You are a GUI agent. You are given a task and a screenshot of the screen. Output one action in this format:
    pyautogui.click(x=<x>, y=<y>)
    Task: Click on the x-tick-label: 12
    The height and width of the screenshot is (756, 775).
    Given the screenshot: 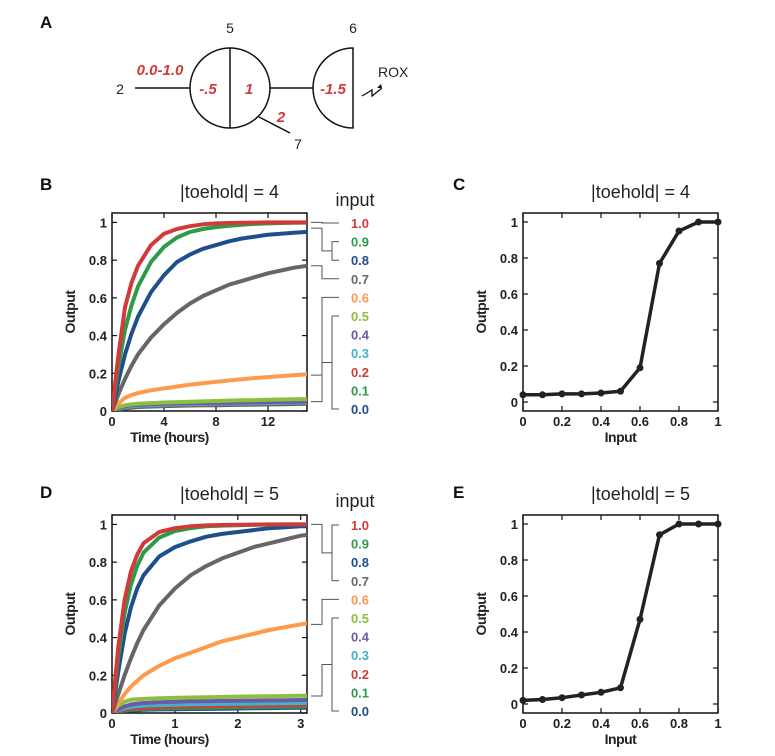 What is the action you would take?
    pyautogui.click(x=268, y=421)
    